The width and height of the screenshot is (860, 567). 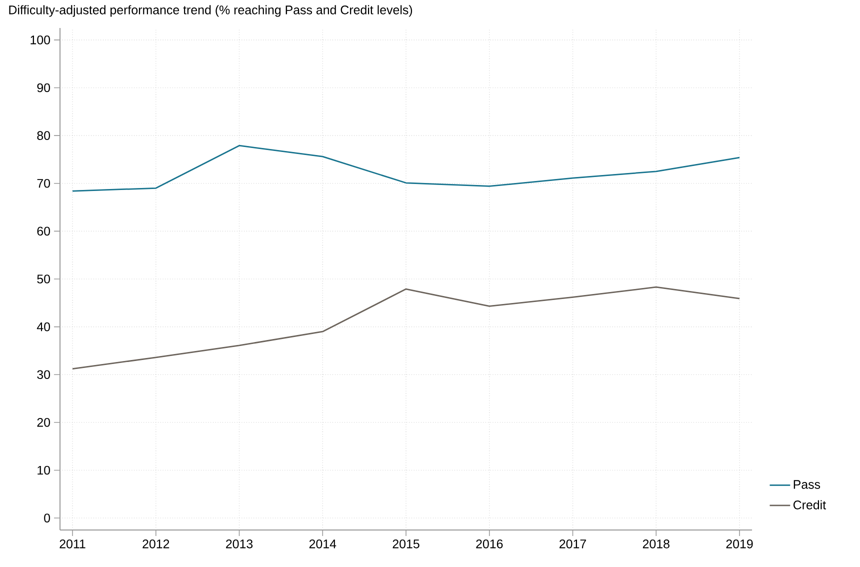 What do you see at coordinates (239, 544) in the screenshot?
I see `x-tick-label: 2013` at bounding box center [239, 544].